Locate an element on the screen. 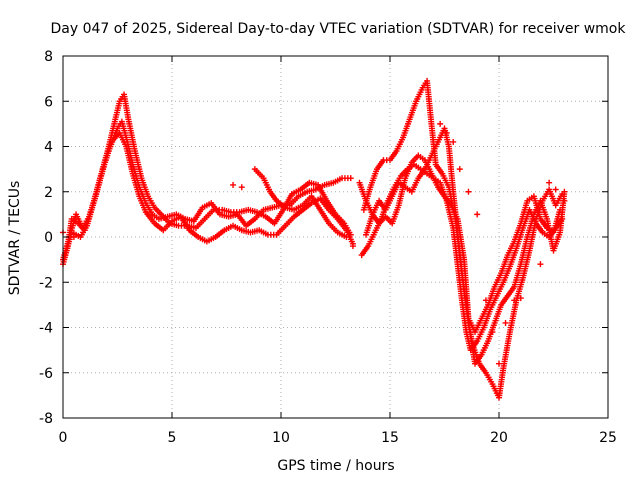  x-tick-labels: 0 5 10 15 20 25 is located at coordinates (338, 438).